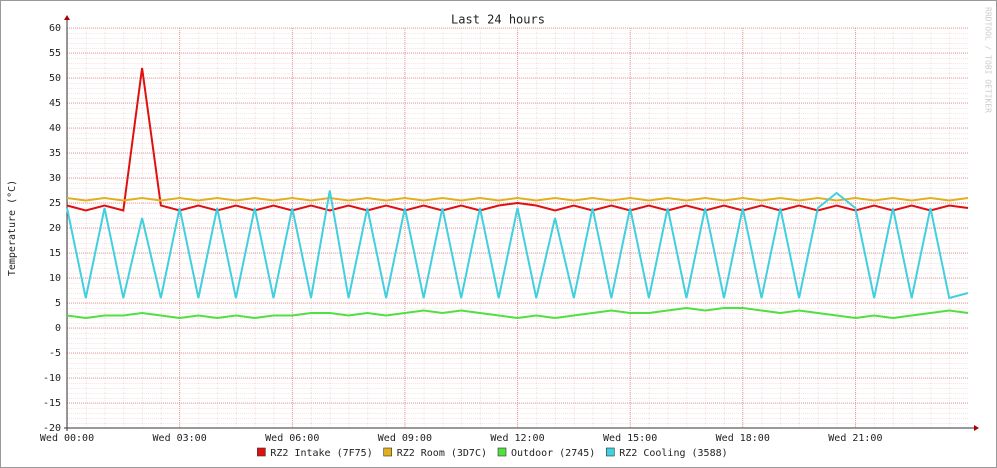 The image size is (997, 468). What do you see at coordinates (630, 438) in the screenshot?
I see `x-tick-label: Wed 15:00` at bounding box center [630, 438].